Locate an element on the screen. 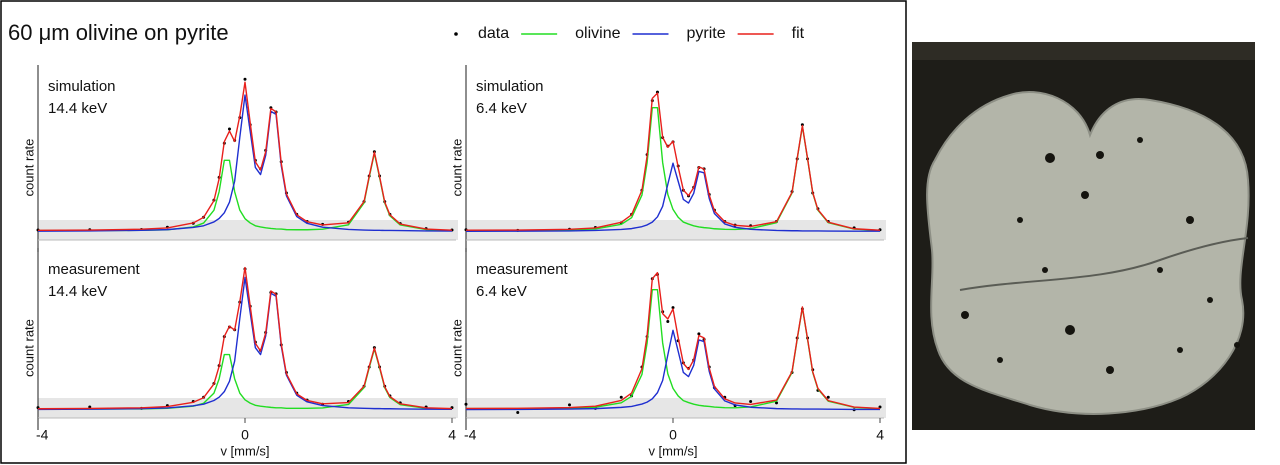  legend-label: data is located at coordinates (493, 33).